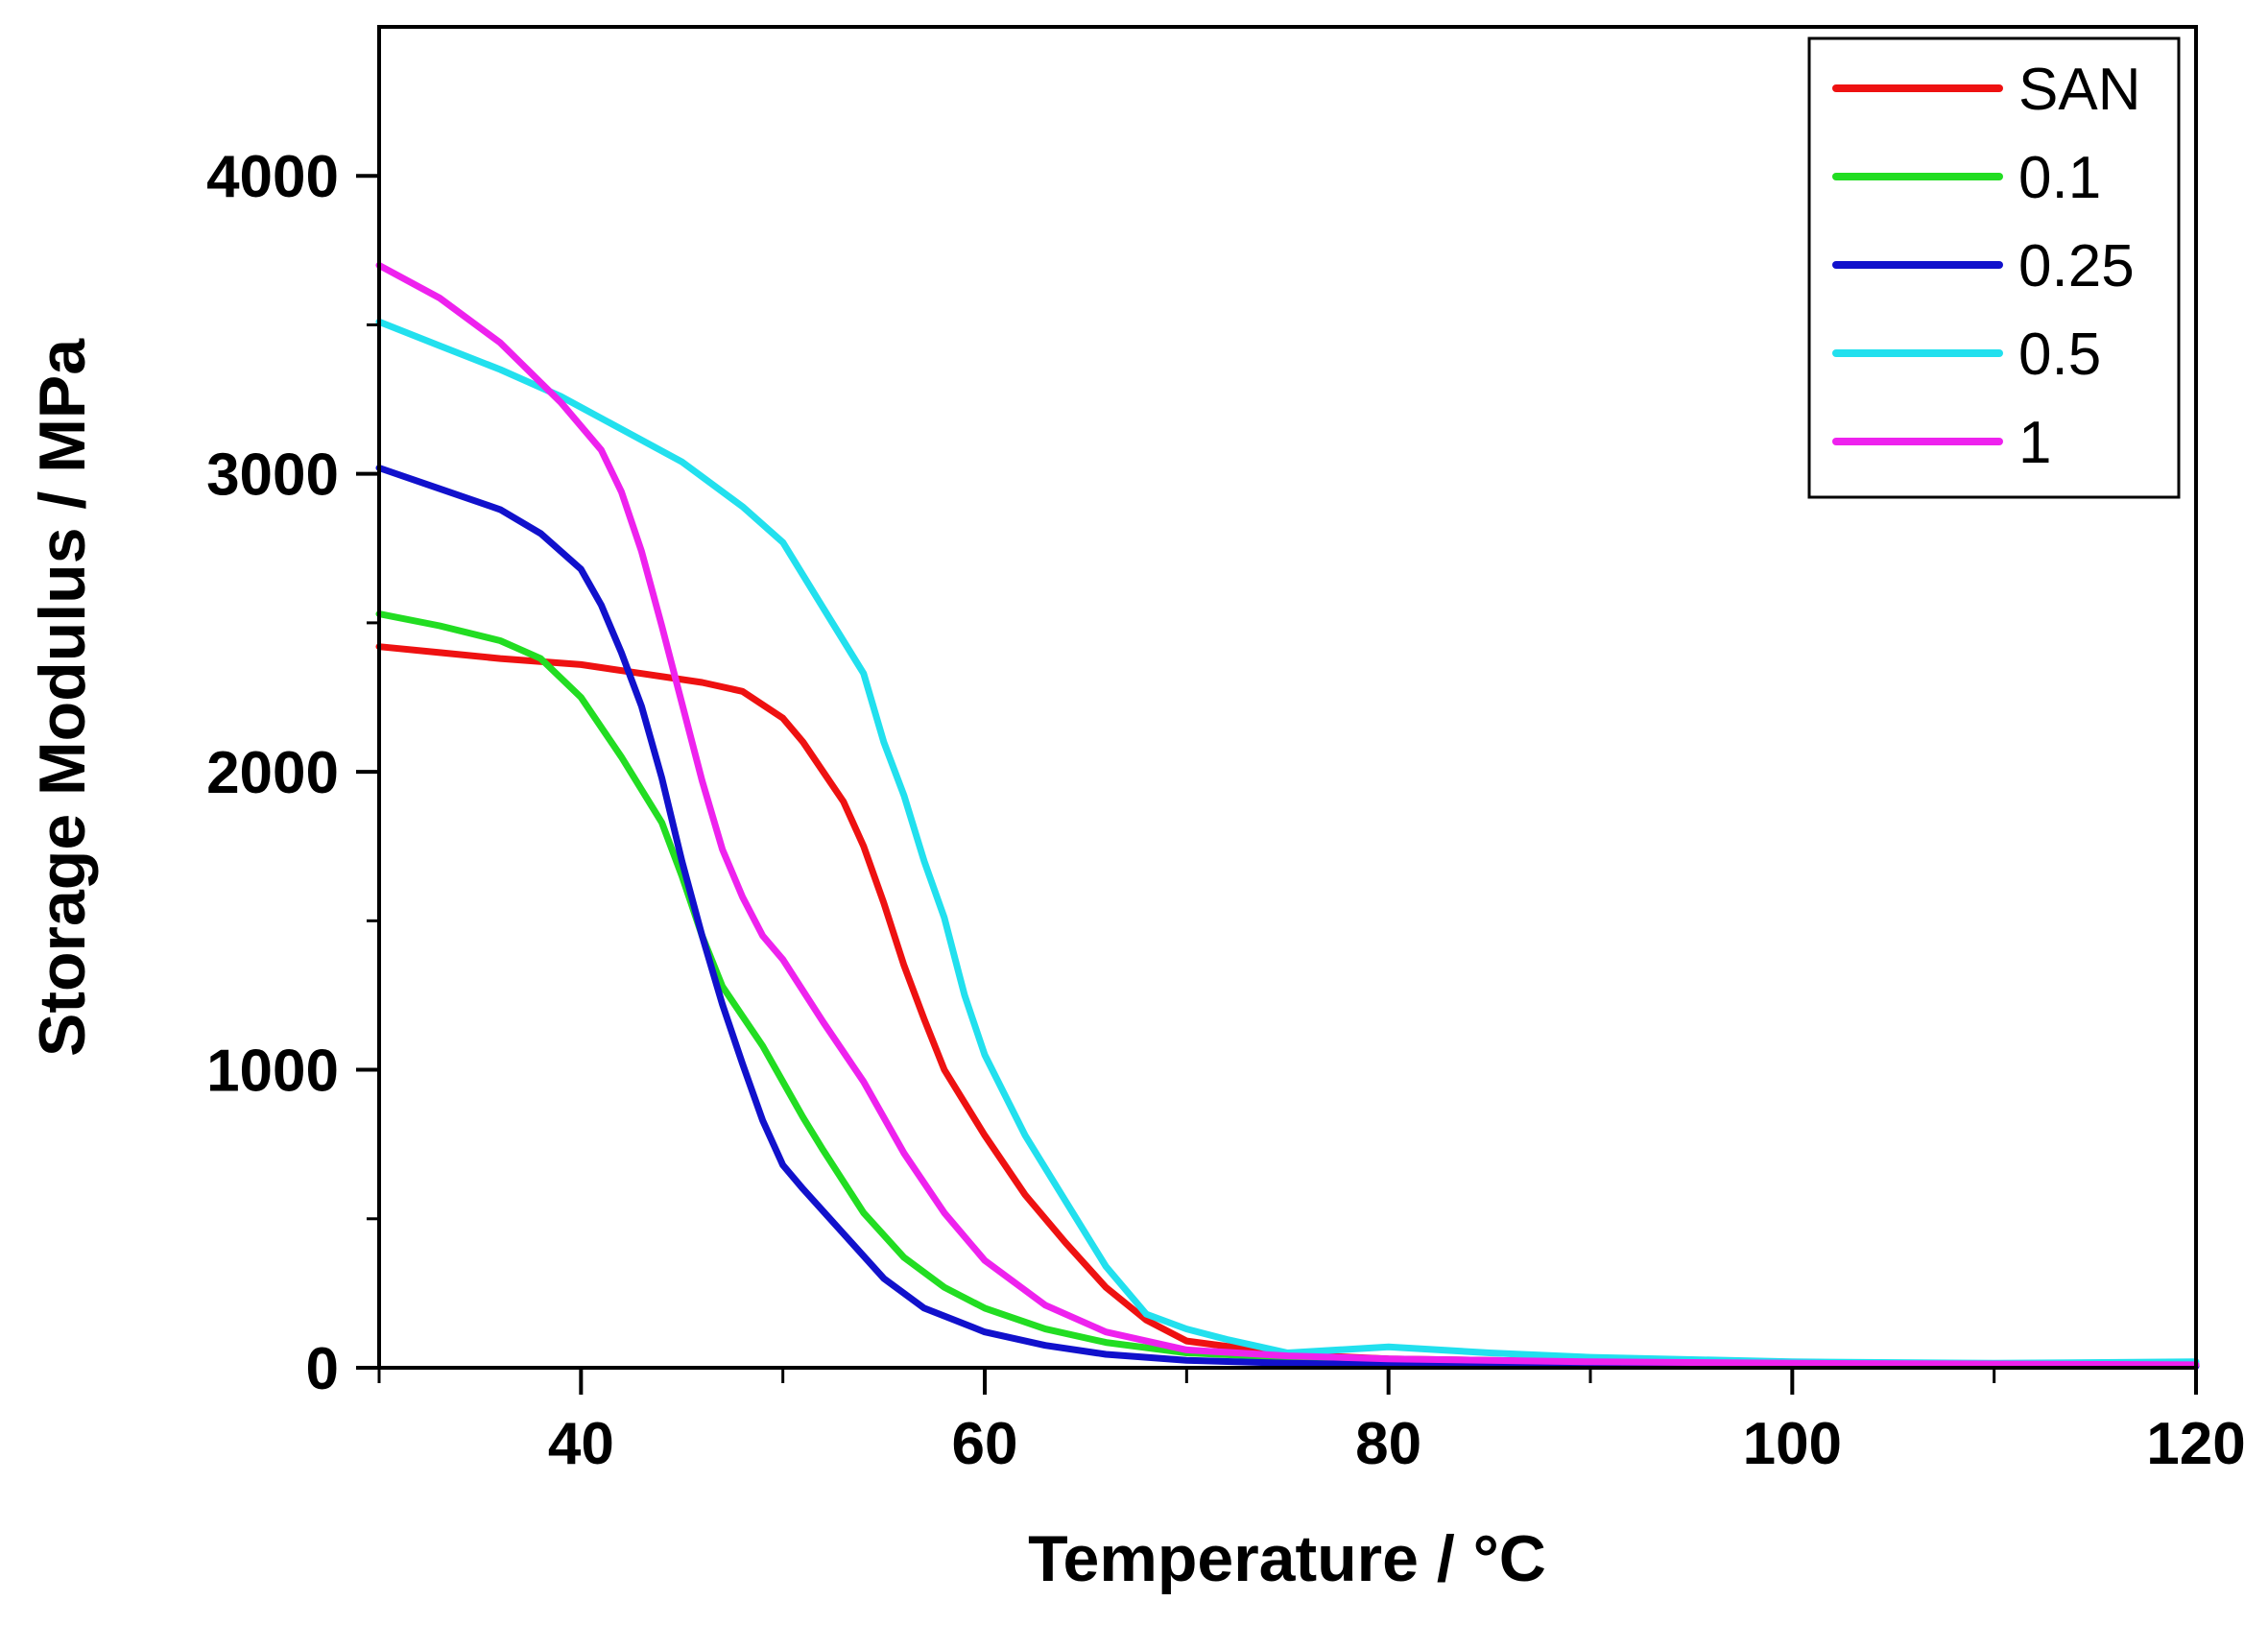  I want to click on legend-label: 1, so click(2034, 443).